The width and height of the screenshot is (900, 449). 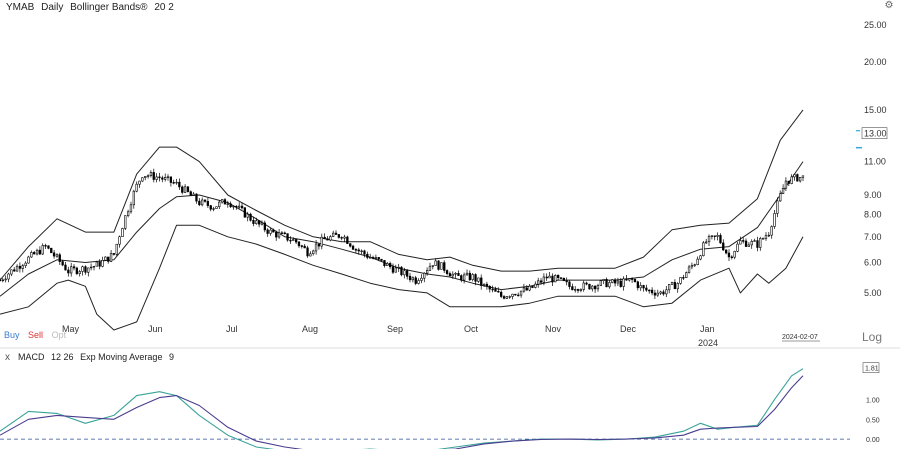 I want to click on macd-title: MACD 12 26 Exp Moving Average 9, so click(x=98, y=357).